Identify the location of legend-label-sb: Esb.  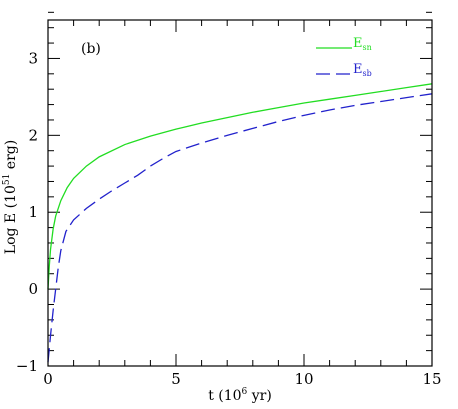
(362, 70).